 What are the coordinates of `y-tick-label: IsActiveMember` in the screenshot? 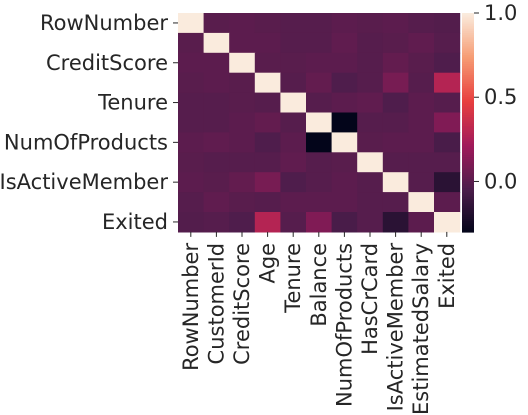 It's located at (84, 182).